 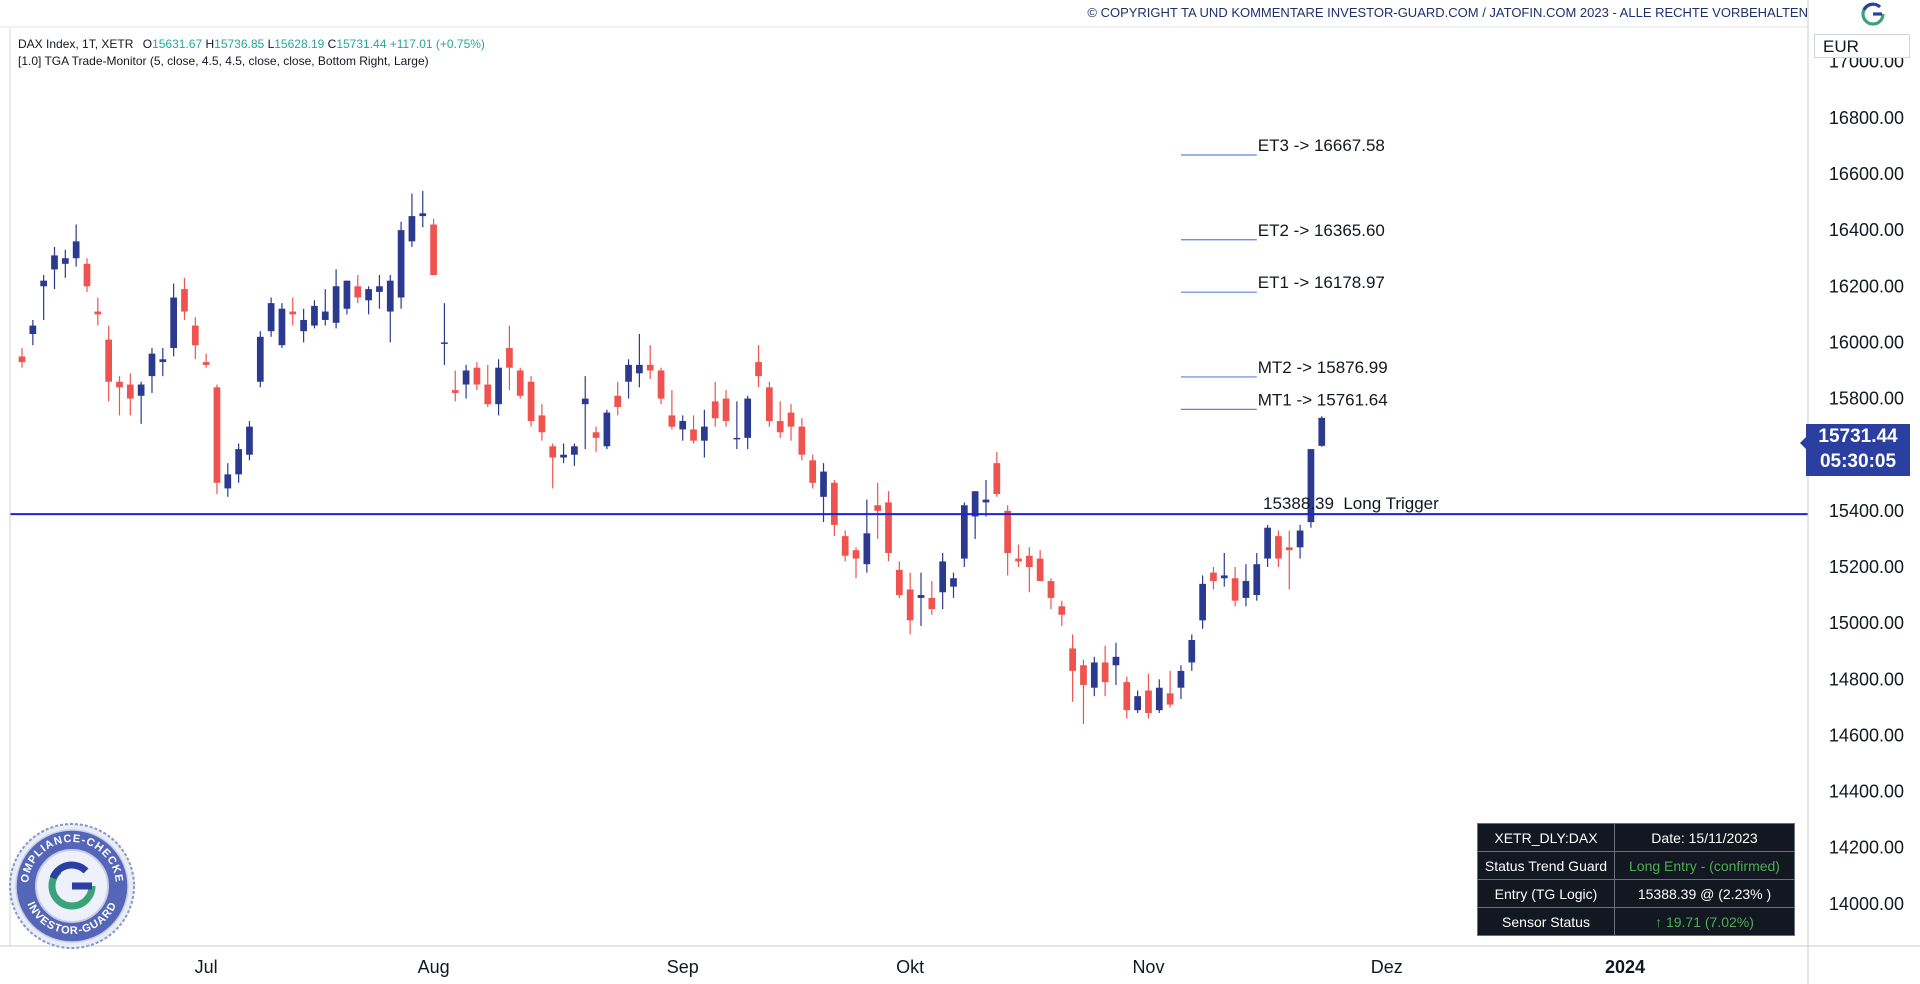 What do you see at coordinates (1866, 623) in the screenshot?
I see `y-tick-label: 15000.00` at bounding box center [1866, 623].